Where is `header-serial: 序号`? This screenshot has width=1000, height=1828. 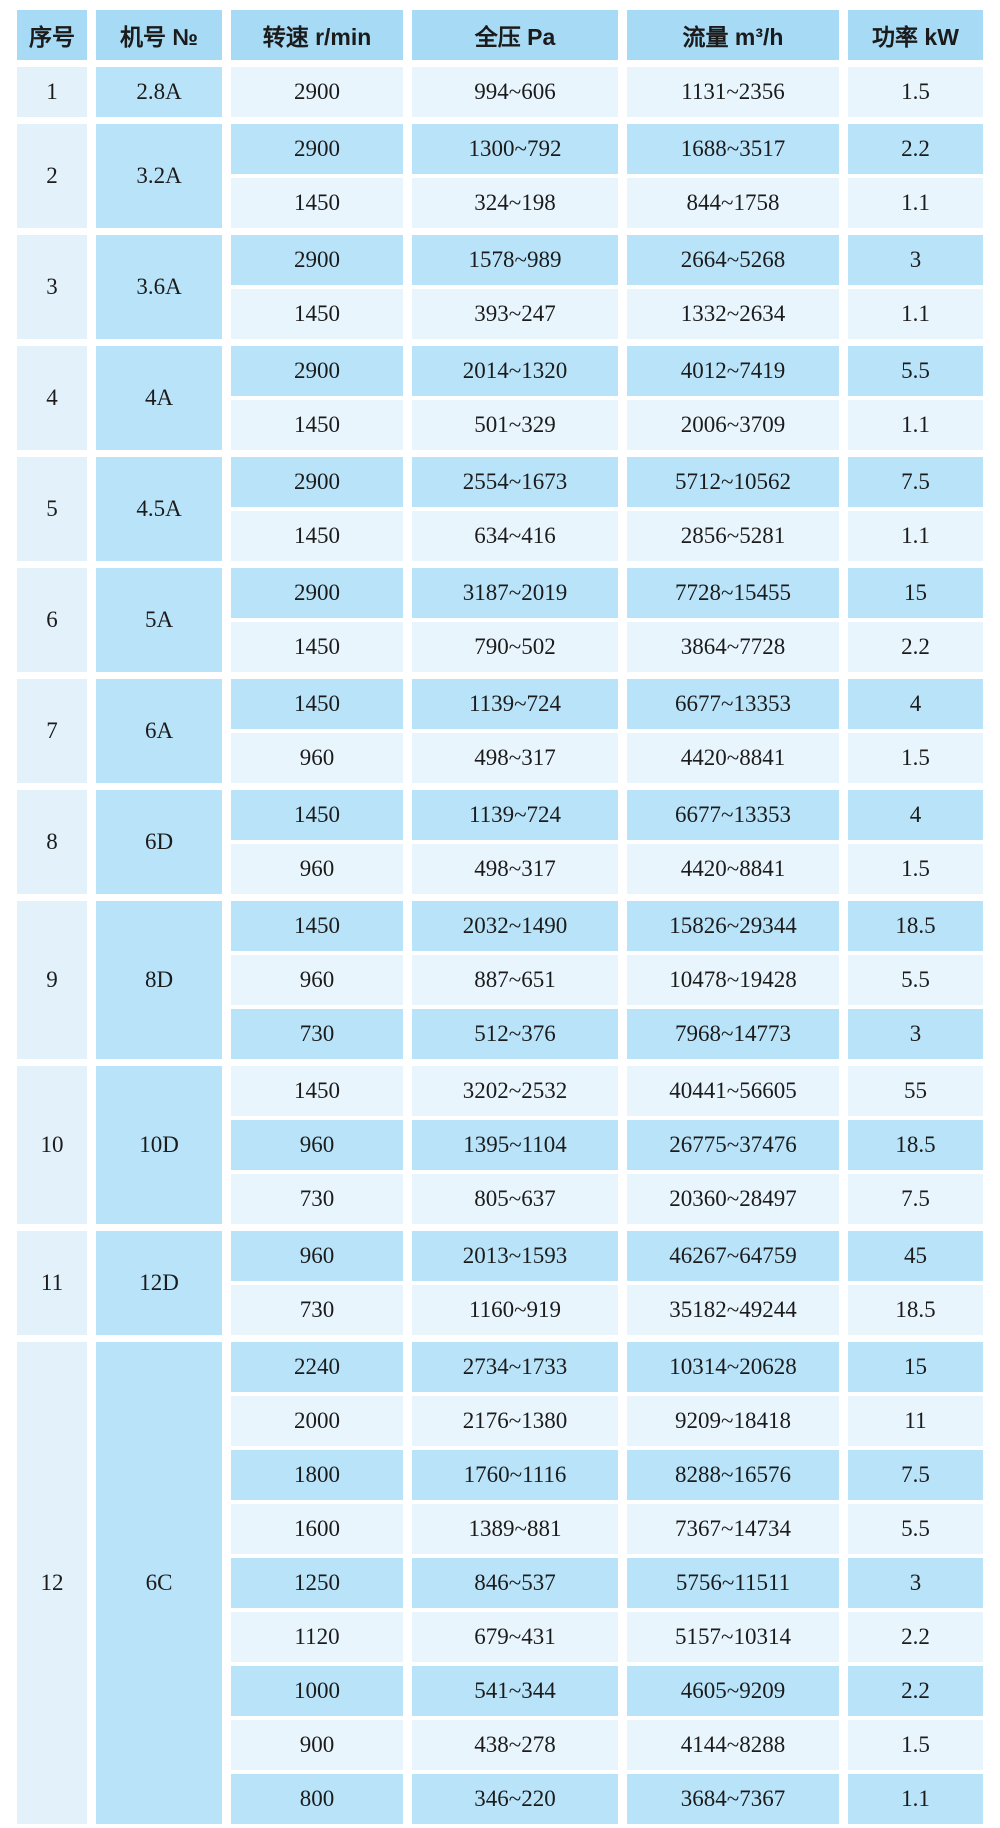 header-serial: 序号 is located at coordinates (52, 35).